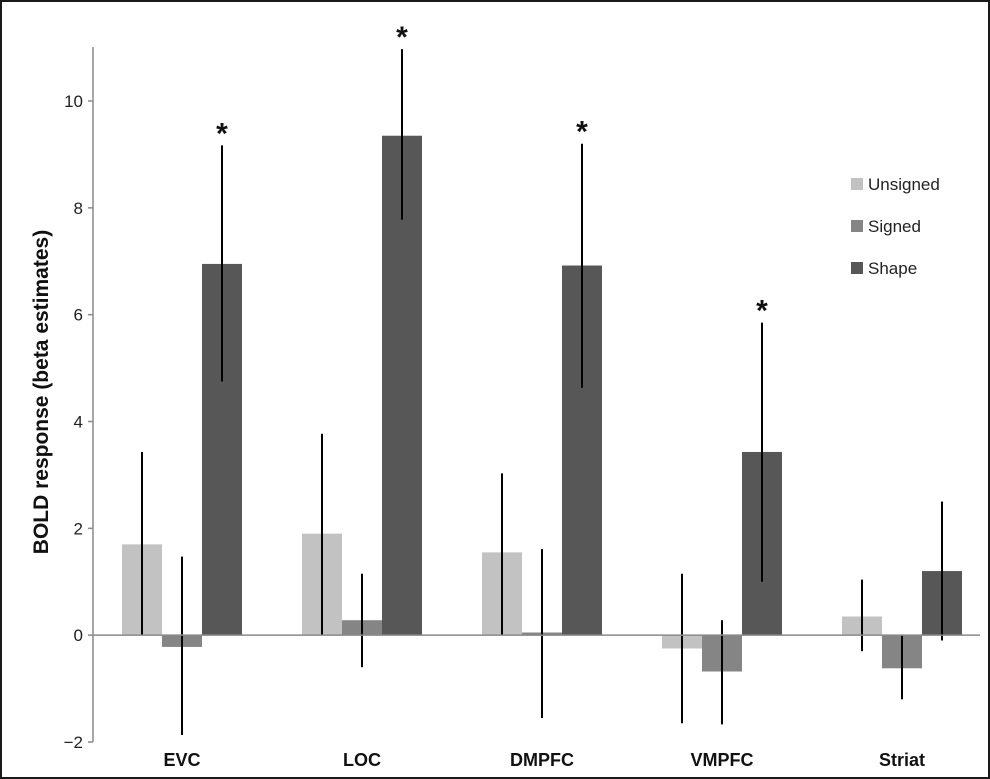 The image size is (990, 779). I want to click on y-axis-label: BOLD response (beta estimates), so click(41, 392).